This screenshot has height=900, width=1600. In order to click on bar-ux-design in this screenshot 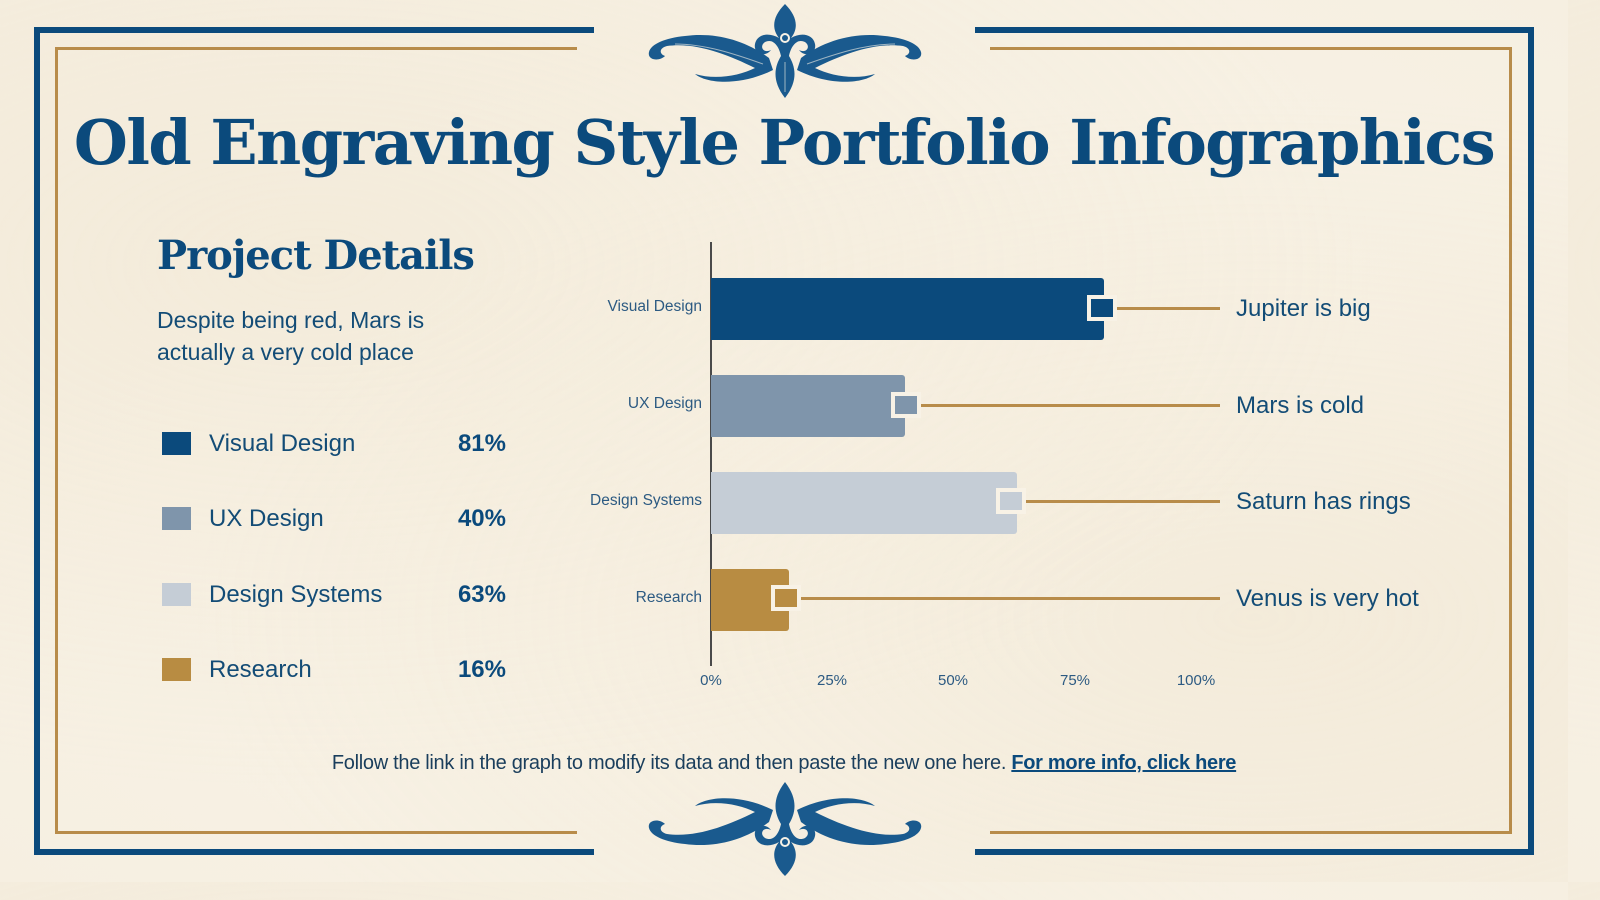, I will do `click(808, 406)`.